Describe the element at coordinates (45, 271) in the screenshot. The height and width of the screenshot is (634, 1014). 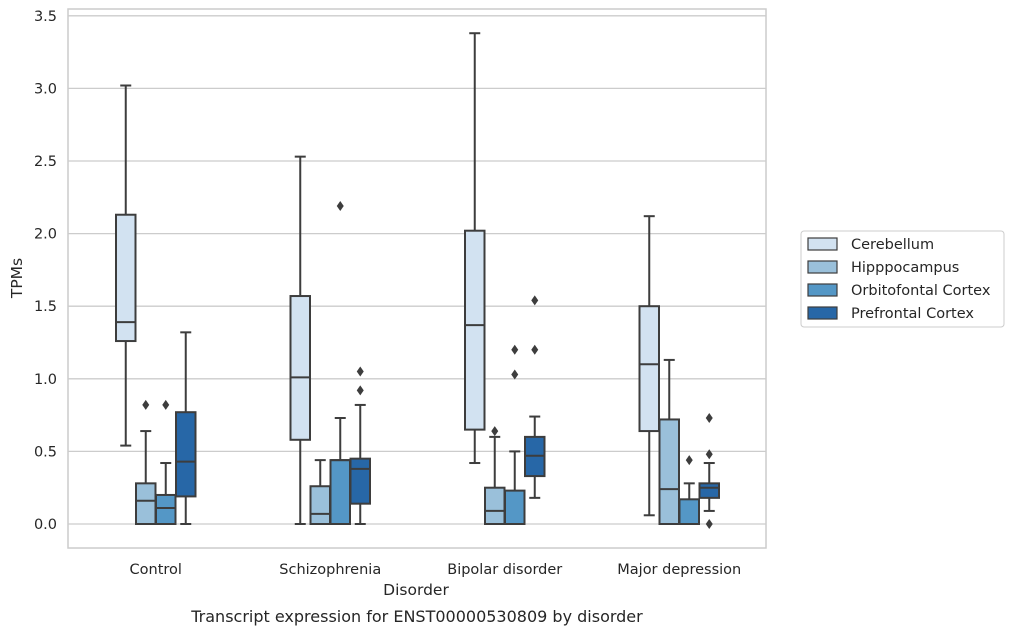
I see `y-axis-ticks: 0.0 0.5 1.0 1.5 2.0 2.5 3.0 3.5` at that location.